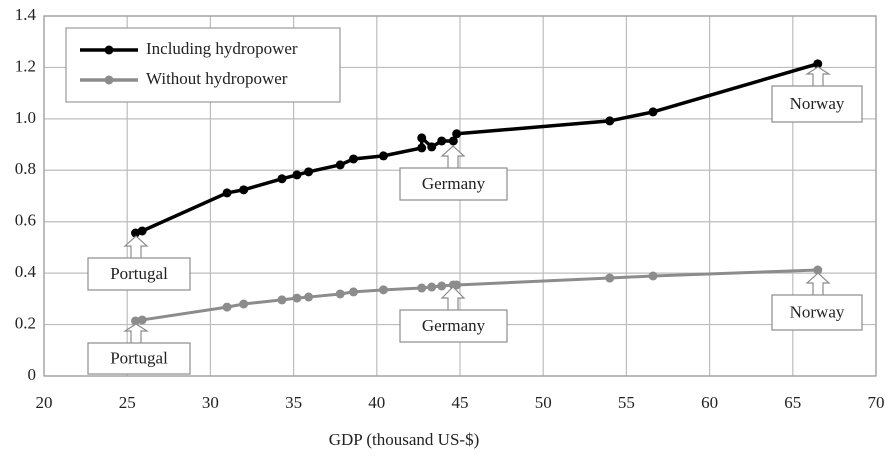 This screenshot has height=456, width=891. What do you see at coordinates (25, 322) in the screenshot?
I see `y-tick-label: 0.2` at bounding box center [25, 322].